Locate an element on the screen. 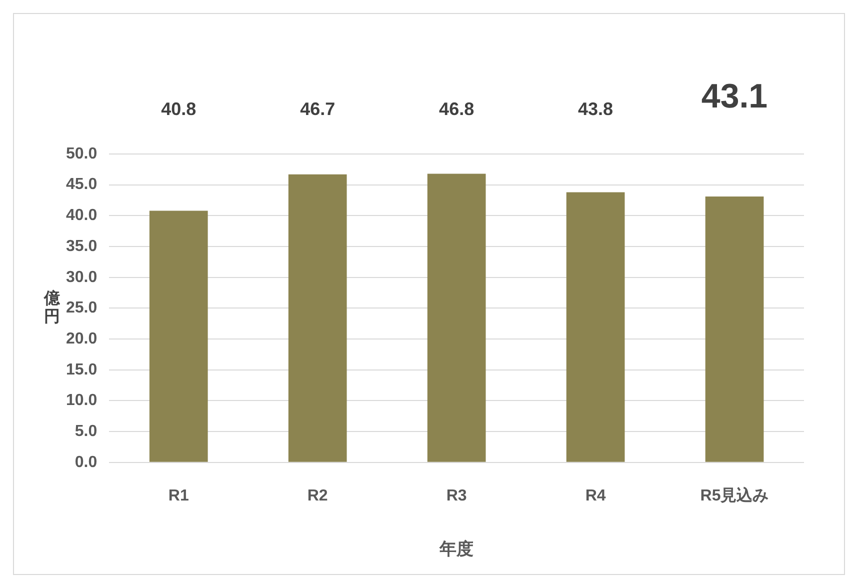  y-tick-label: 5.0 is located at coordinates (86, 431).